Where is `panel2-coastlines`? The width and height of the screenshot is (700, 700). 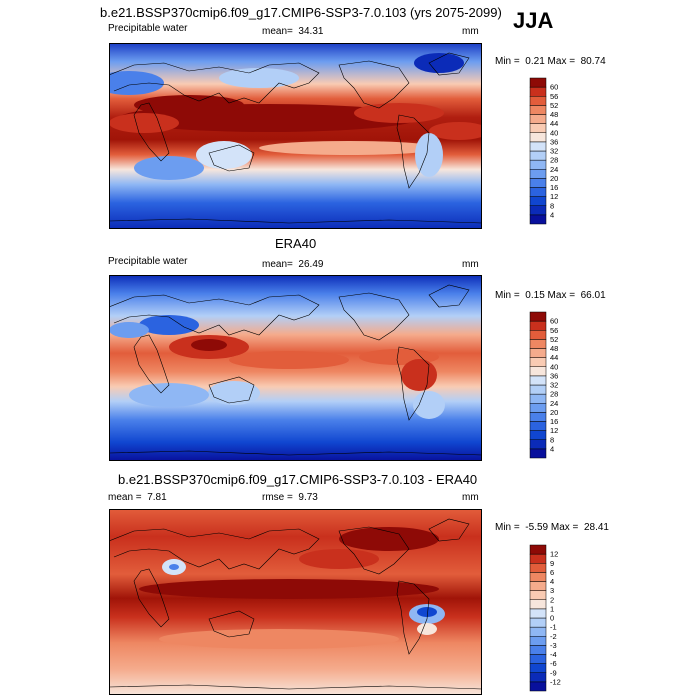 panel2-coastlines is located at coordinates (295, 370).